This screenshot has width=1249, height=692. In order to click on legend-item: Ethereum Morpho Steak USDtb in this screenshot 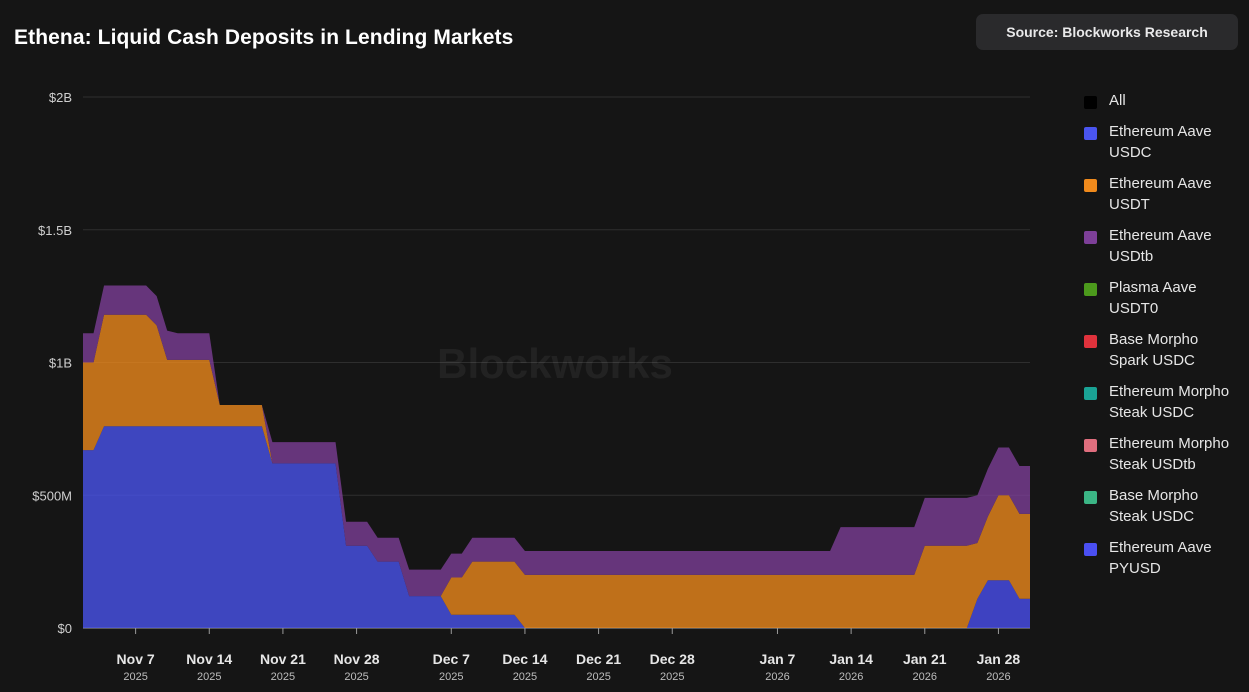, I will do `click(1164, 454)`.